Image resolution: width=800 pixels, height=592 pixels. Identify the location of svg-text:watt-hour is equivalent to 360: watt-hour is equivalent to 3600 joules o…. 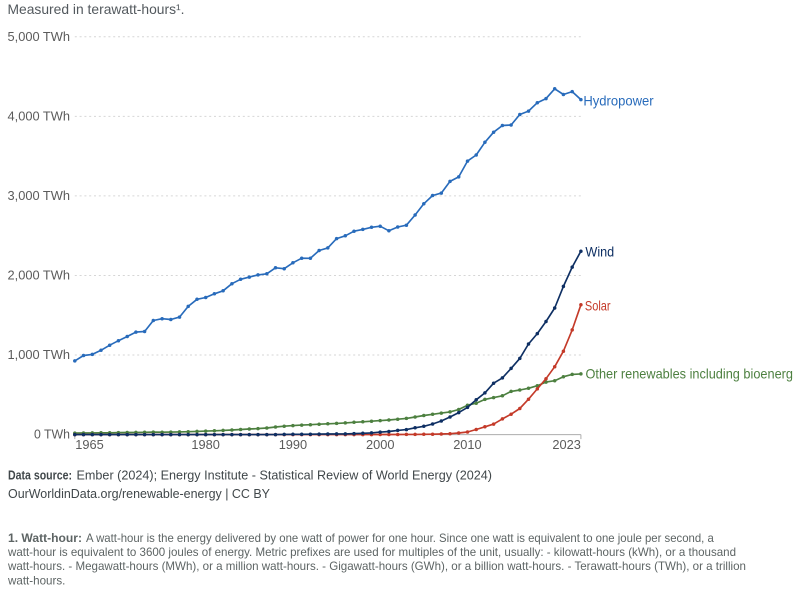
(371, 552).